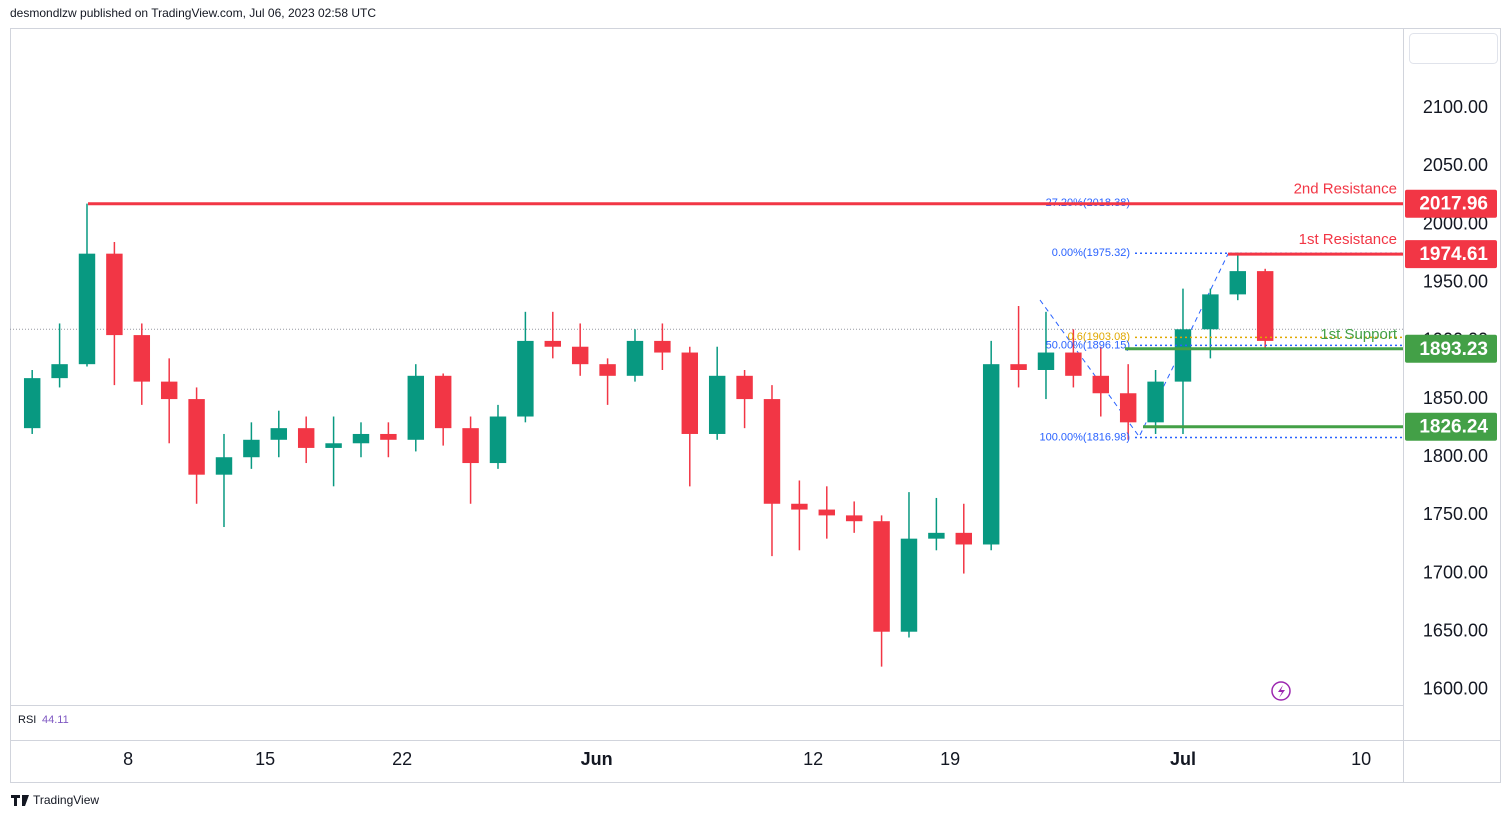 Image resolution: width=1511 pixels, height=818 pixels. What do you see at coordinates (1453, 349) in the screenshot?
I see `level-tag-label: 1893.23` at bounding box center [1453, 349].